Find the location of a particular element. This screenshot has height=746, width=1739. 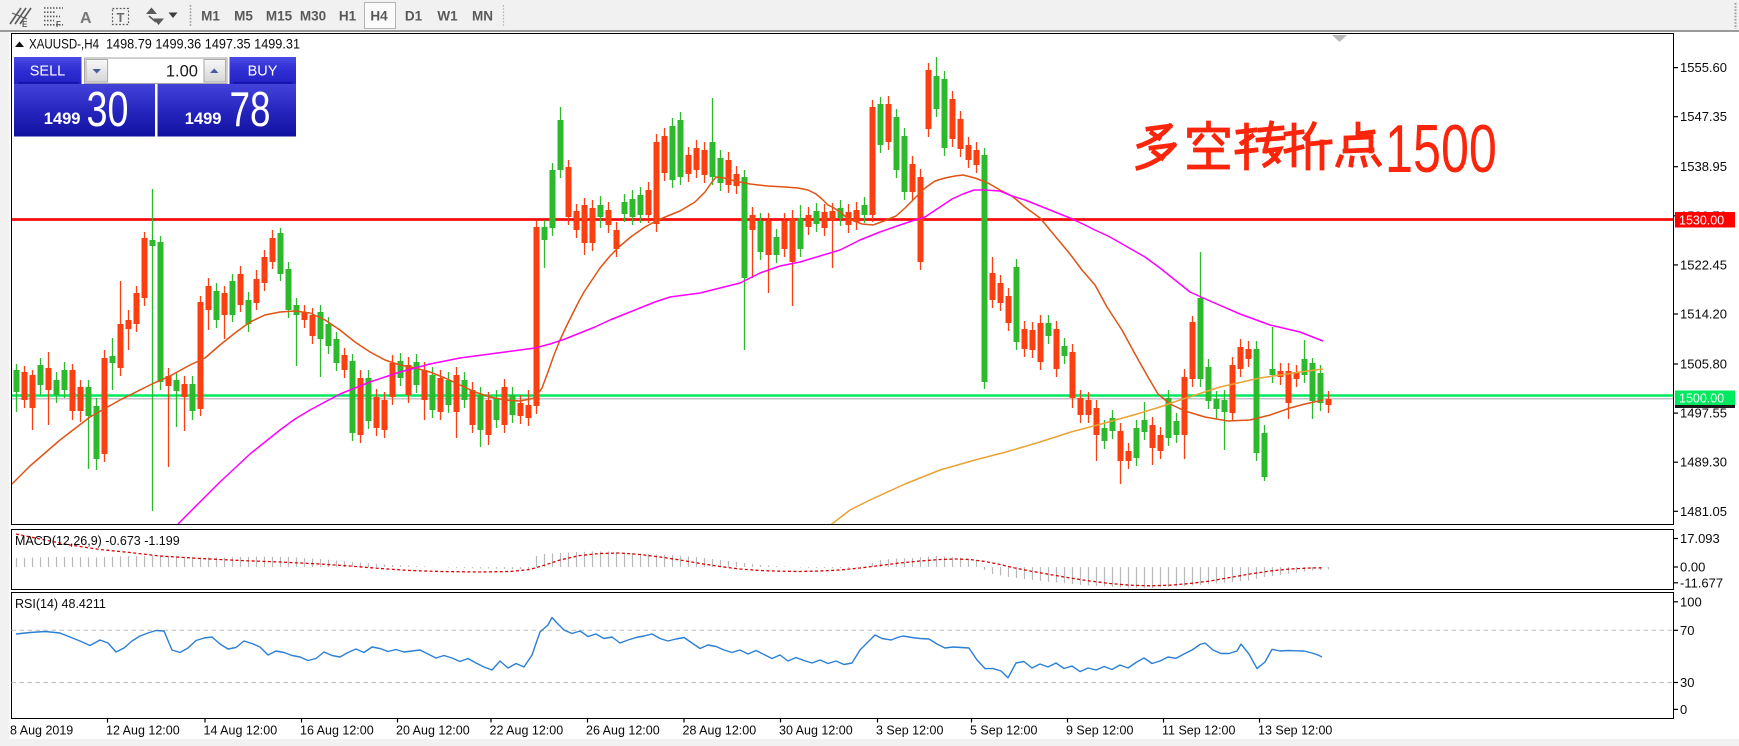

svg-text: T is located at coordinates (121, 17).